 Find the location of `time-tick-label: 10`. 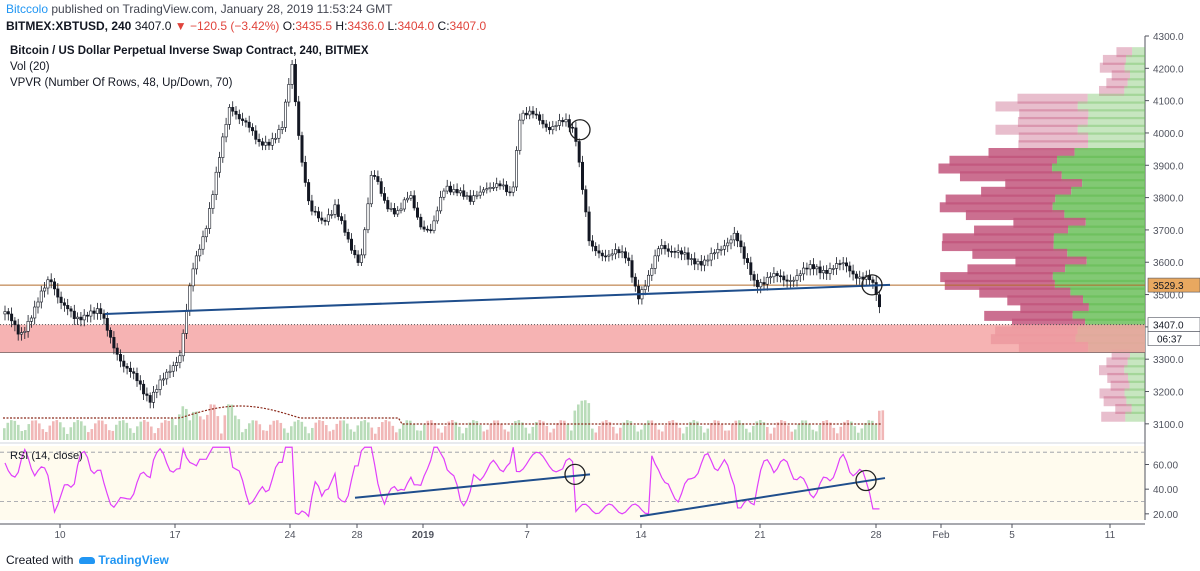

time-tick-label: 10 is located at coordinates (60, 535).